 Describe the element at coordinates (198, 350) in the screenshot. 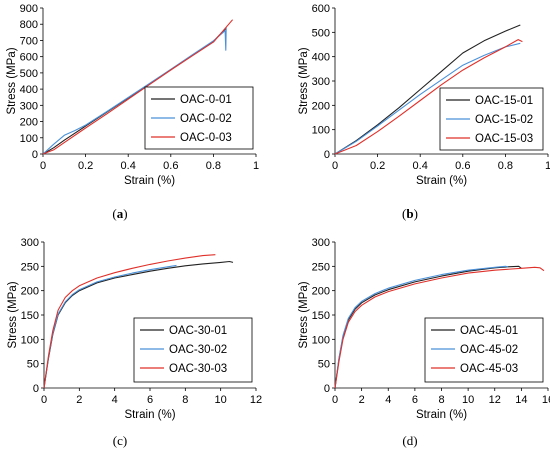

I see `legend-label: OAC-30-02` at that location.